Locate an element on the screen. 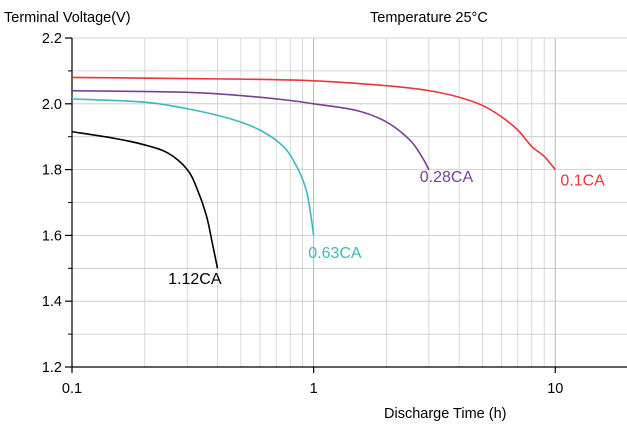 Image resolution: width=627 pixels, height=428 pixels. y-tick-label: 1.4 is located at coordinates (52, 302).